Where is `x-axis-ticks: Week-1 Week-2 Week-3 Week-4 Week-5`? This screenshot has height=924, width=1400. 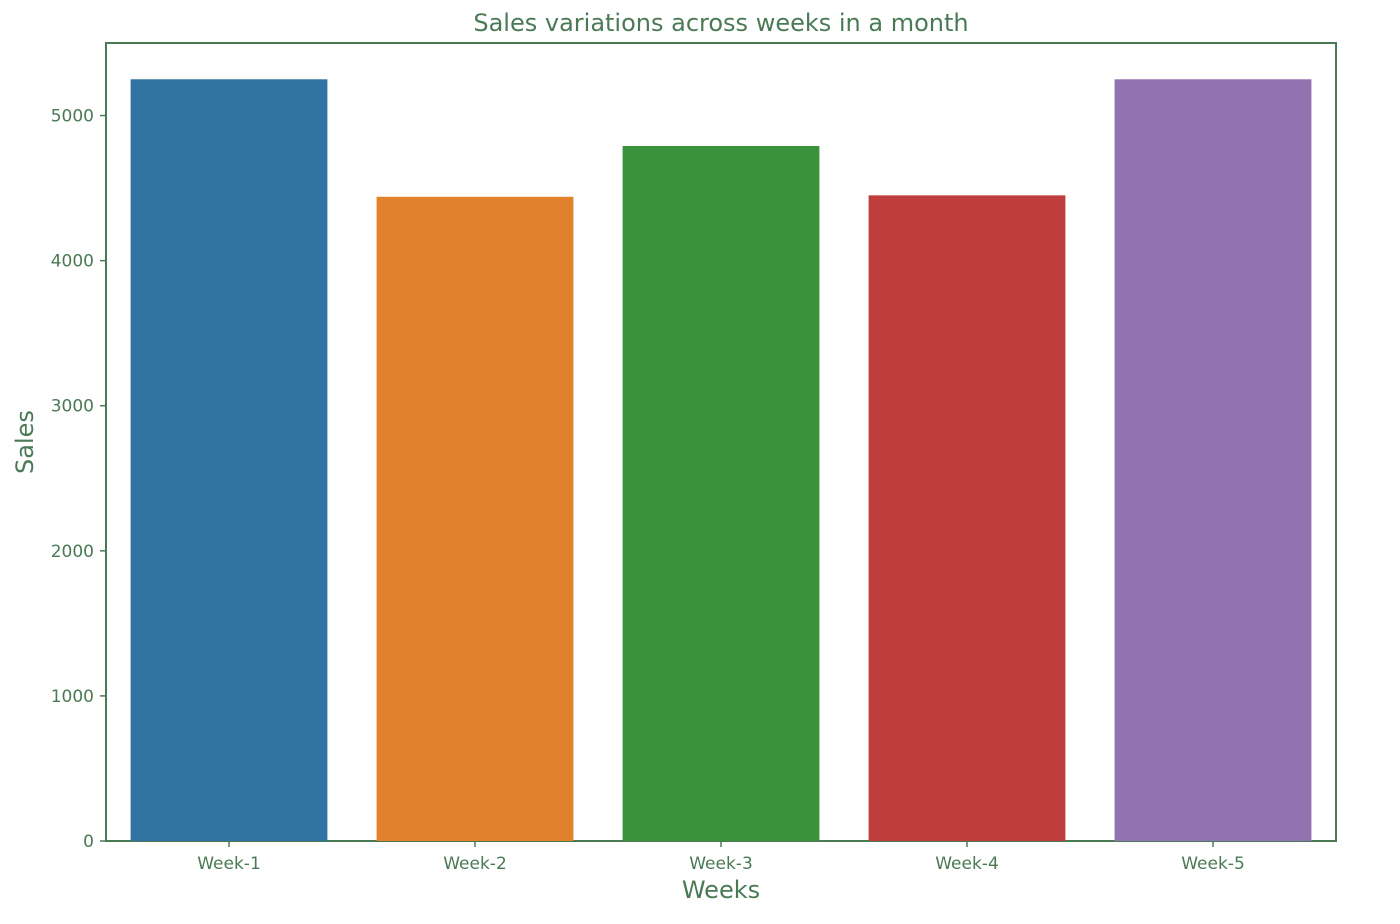 x-axis-ticks: Week-1 Week-2 Week-3 Week-4 Week-5 is located at coordinates (721, 857).